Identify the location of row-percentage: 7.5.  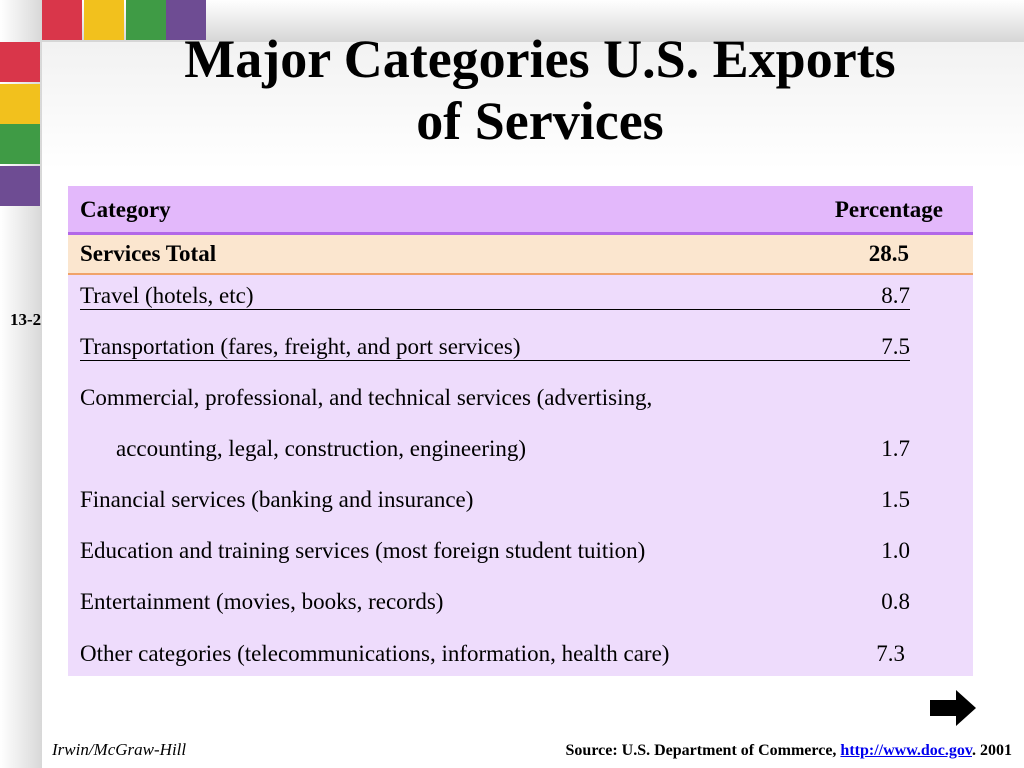
(895, 346).